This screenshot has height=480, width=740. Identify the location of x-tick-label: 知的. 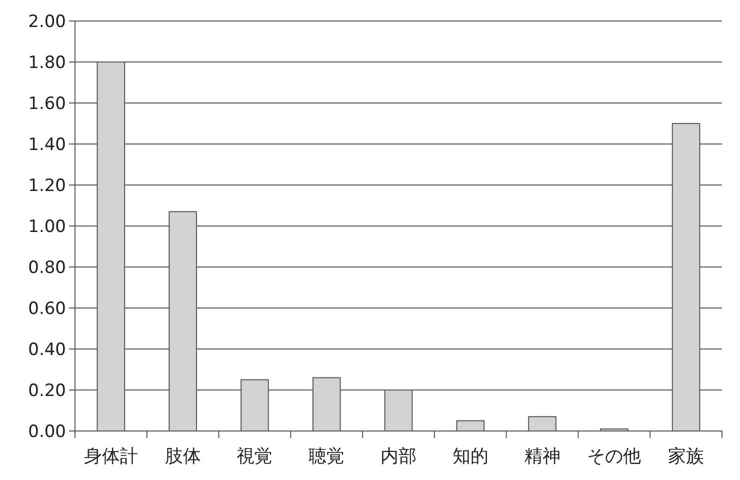
(470, 456).